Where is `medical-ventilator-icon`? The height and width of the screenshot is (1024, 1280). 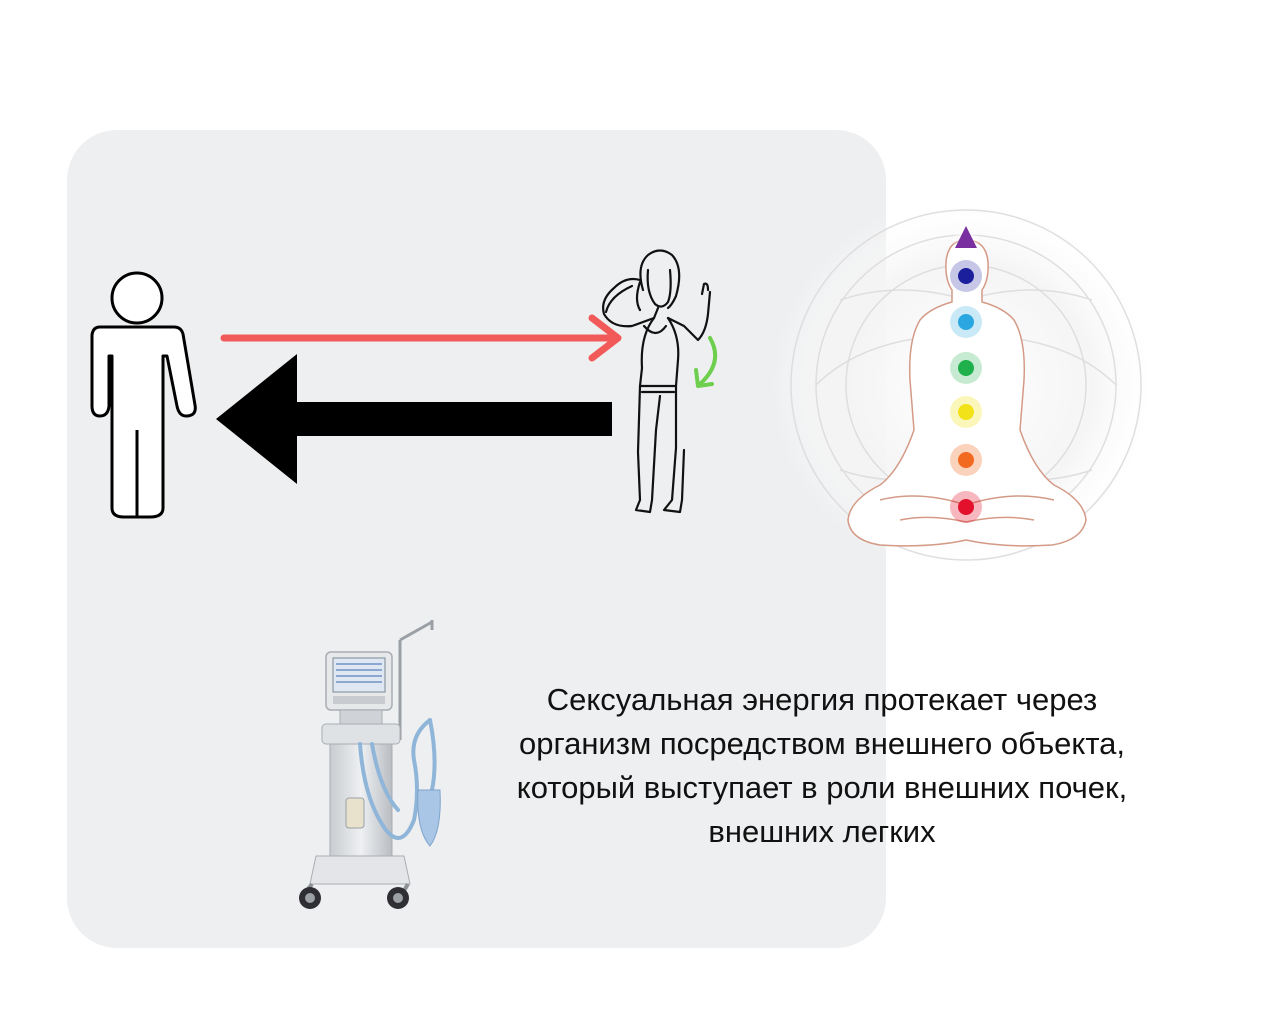 medical-ventilator-icon is located at coordinates (370, 764).